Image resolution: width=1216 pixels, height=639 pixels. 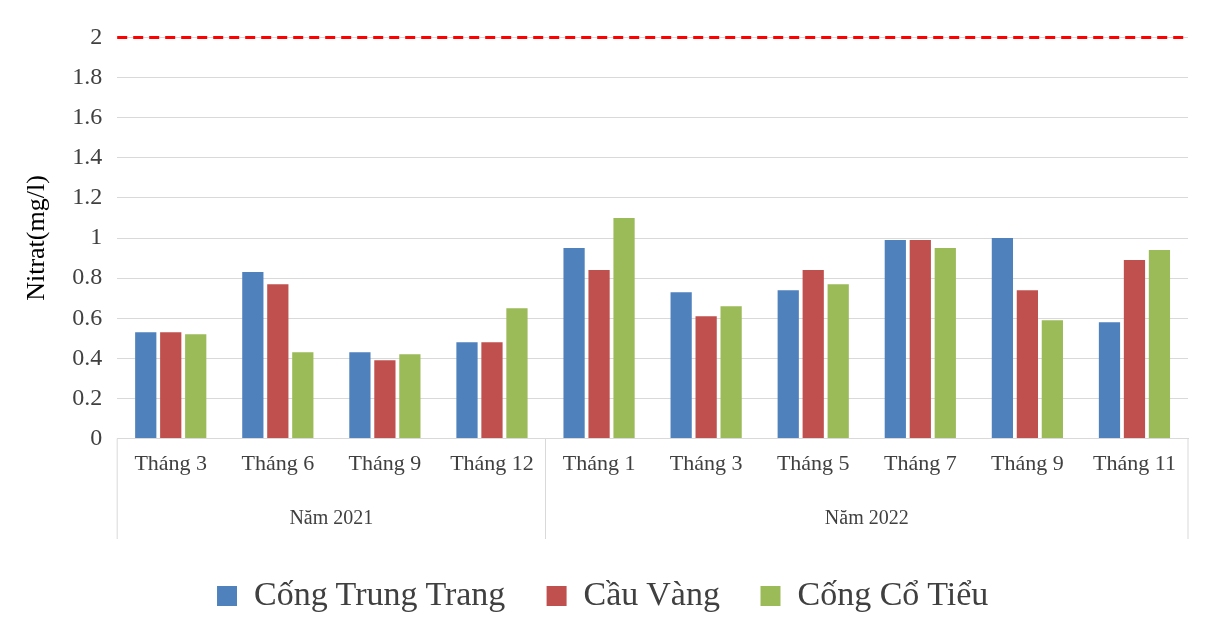 What do you see at coordinates (87, 396) in the screenshot?
I see `y-tick-label: 0.2` at bounding box center [87, 396].